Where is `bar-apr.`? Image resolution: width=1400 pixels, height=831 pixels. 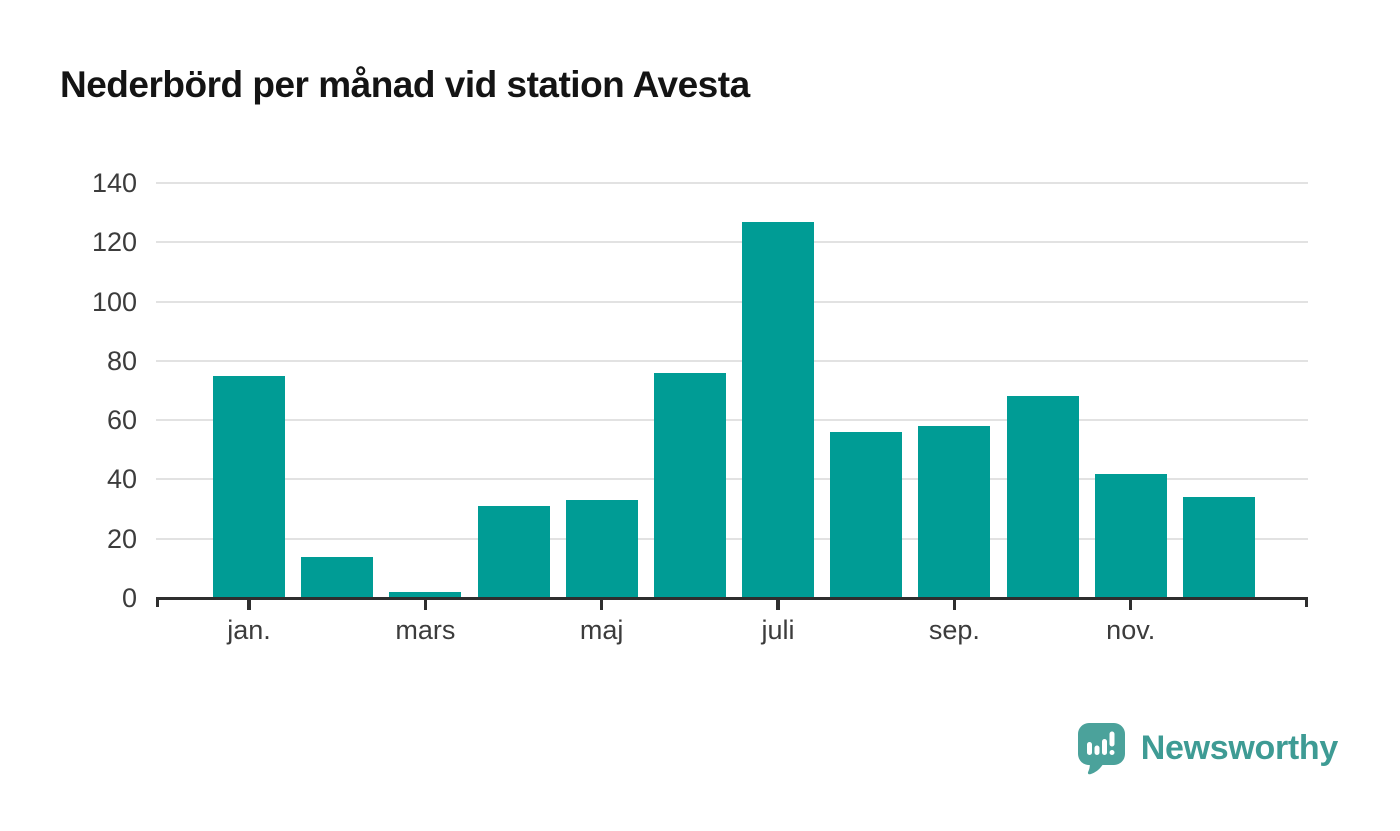 bar-apr. is located at coordinates (513, 552).